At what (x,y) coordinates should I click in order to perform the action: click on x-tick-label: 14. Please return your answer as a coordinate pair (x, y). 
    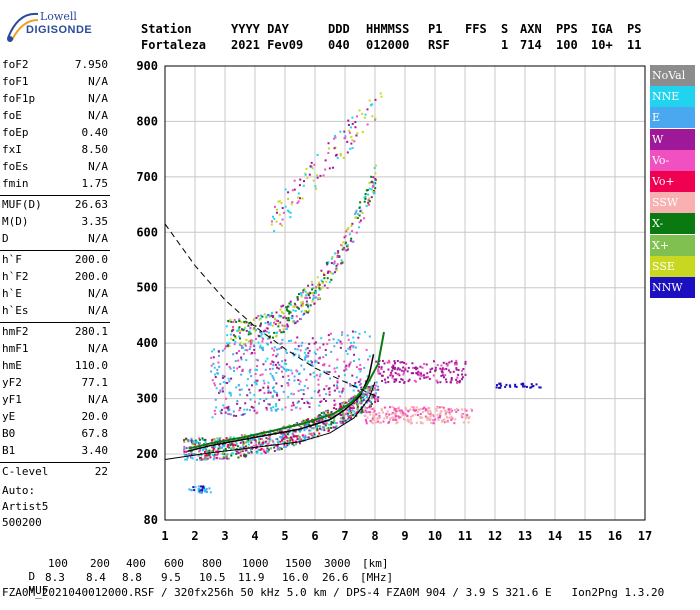
    Looking at the image, I should click on (555, 536).